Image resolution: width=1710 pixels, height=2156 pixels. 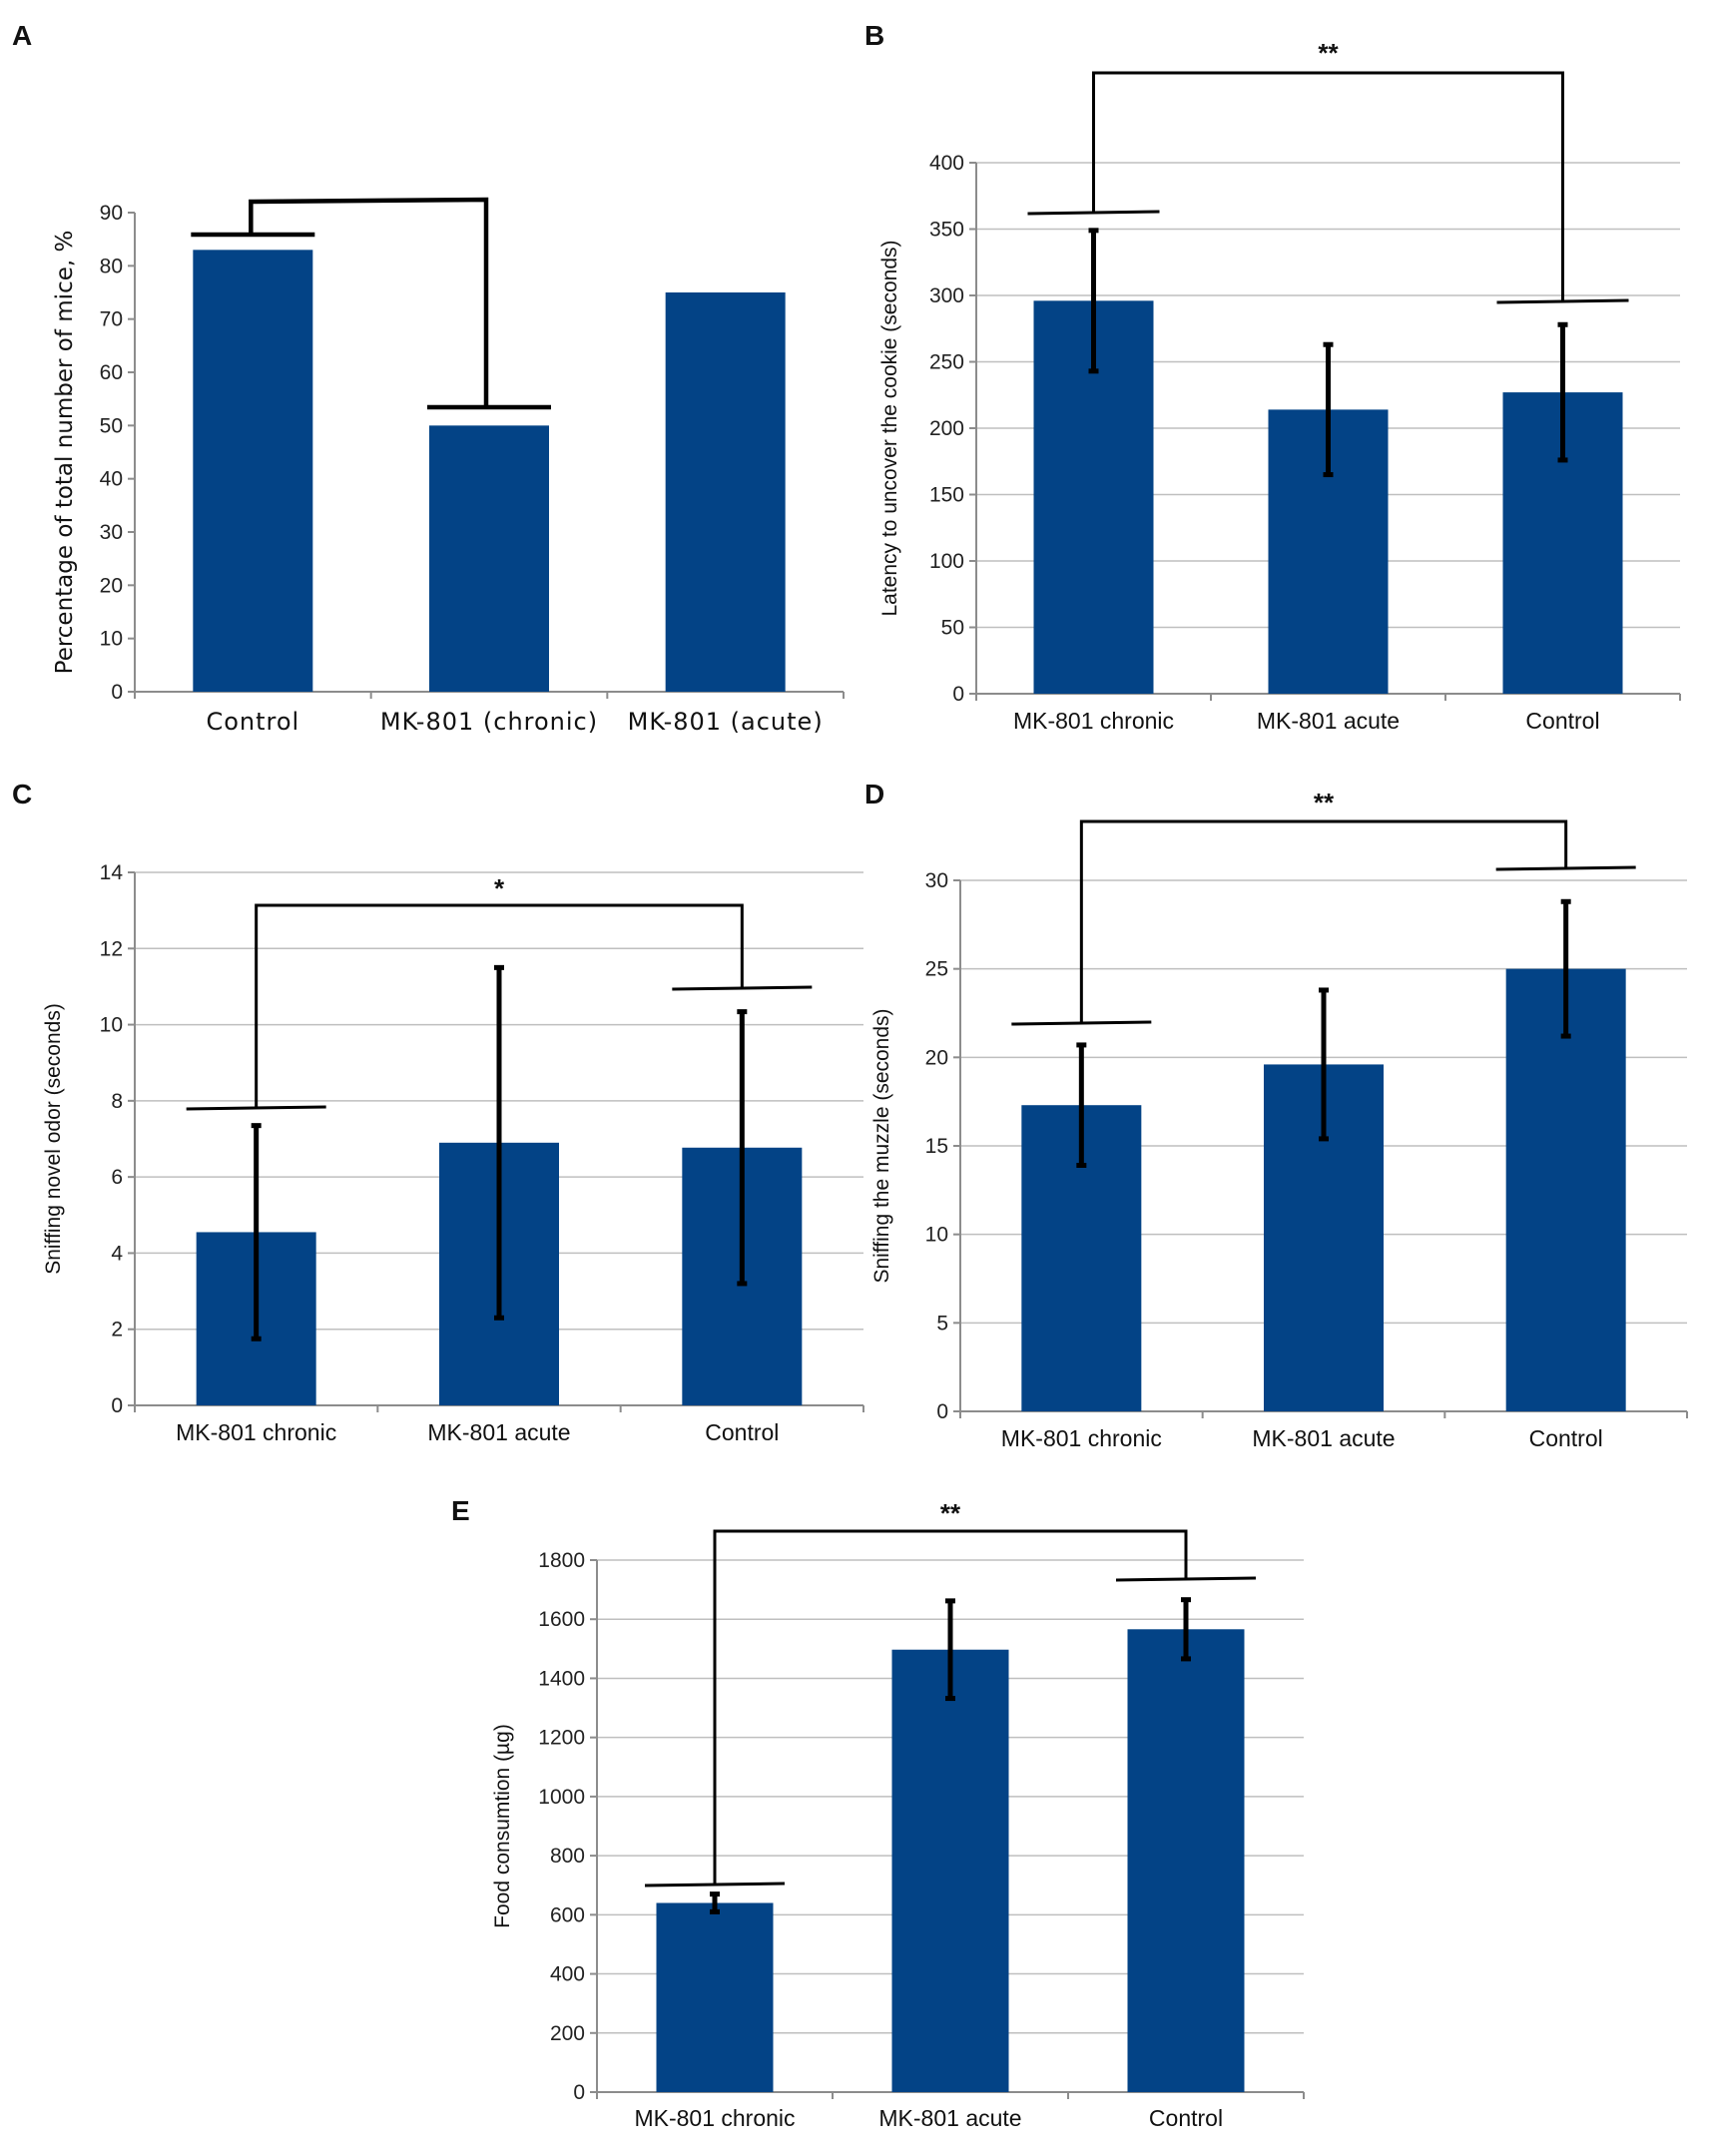 I want to click on y-tick-label: 5, so click(x=942, y=1323).